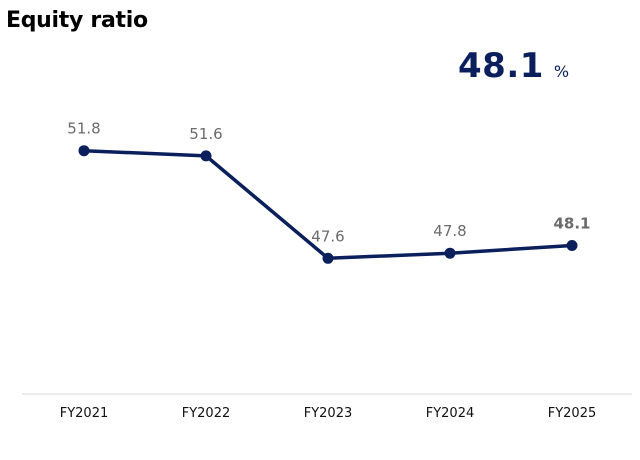  What do you see at coordinates (84, 413) in the screenshot?
I see `x-tick-label-fy2021: FY2021` at bounding box center [84, 413].